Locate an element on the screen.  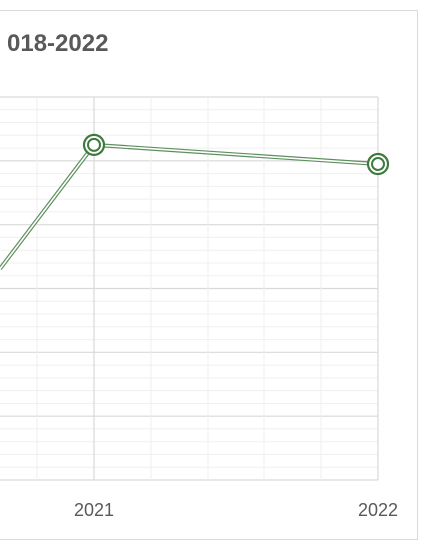
x-tick-label: 2021 is located at coordinates (94, 510).